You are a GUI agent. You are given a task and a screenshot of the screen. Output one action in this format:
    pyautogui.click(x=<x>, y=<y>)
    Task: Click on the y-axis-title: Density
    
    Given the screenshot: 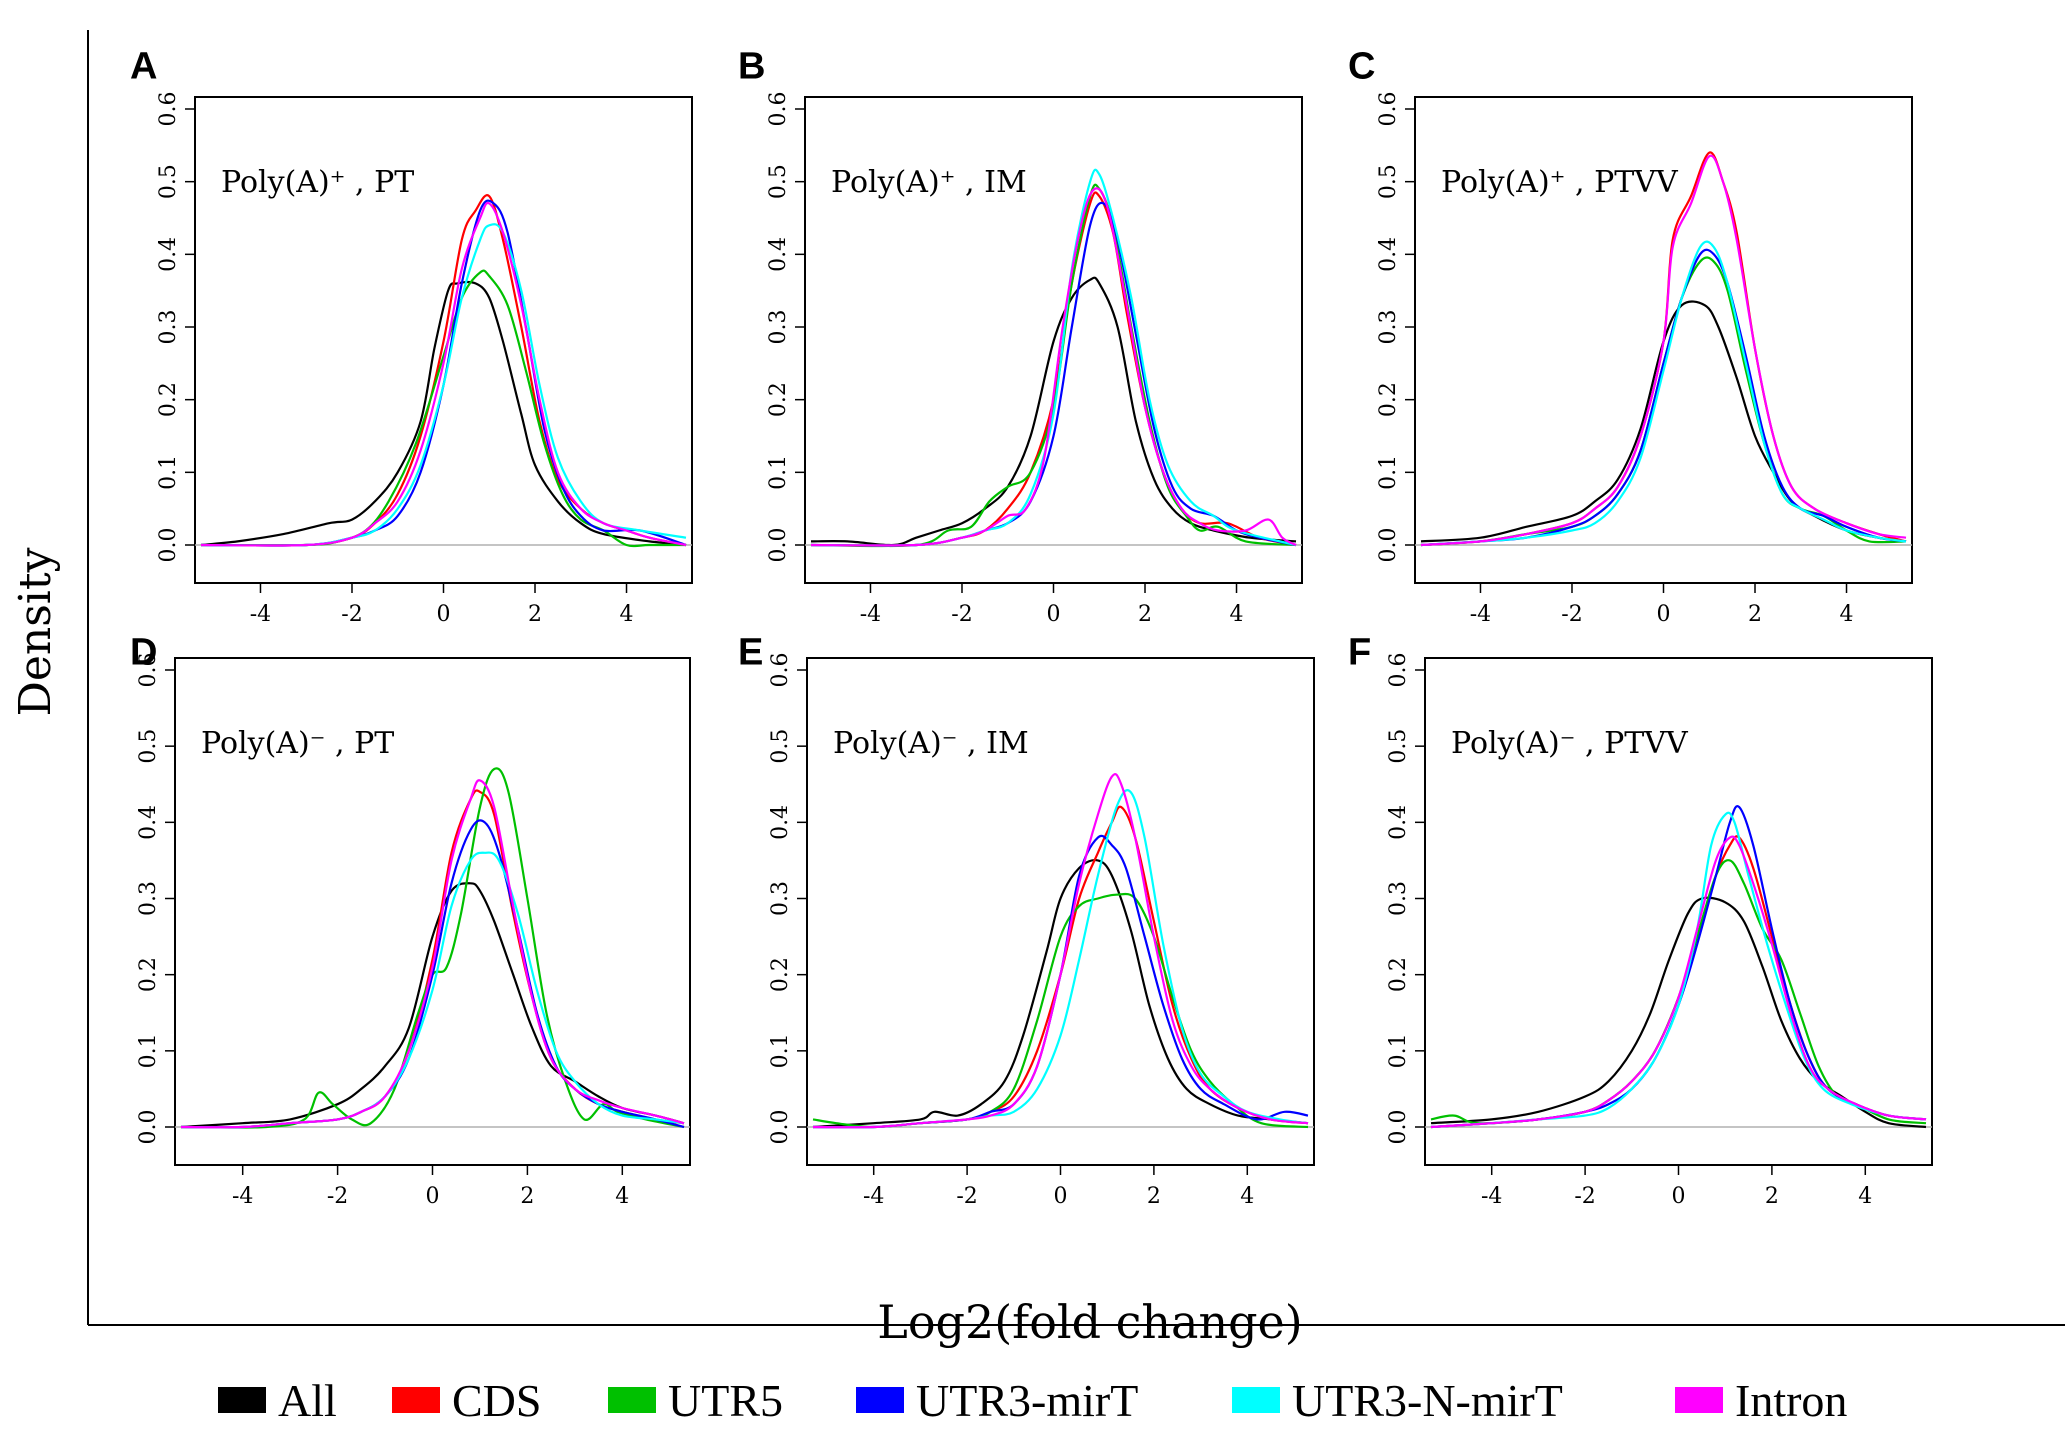 What is the action you would take?
    pyautogui.click(x=35, y=631)
    